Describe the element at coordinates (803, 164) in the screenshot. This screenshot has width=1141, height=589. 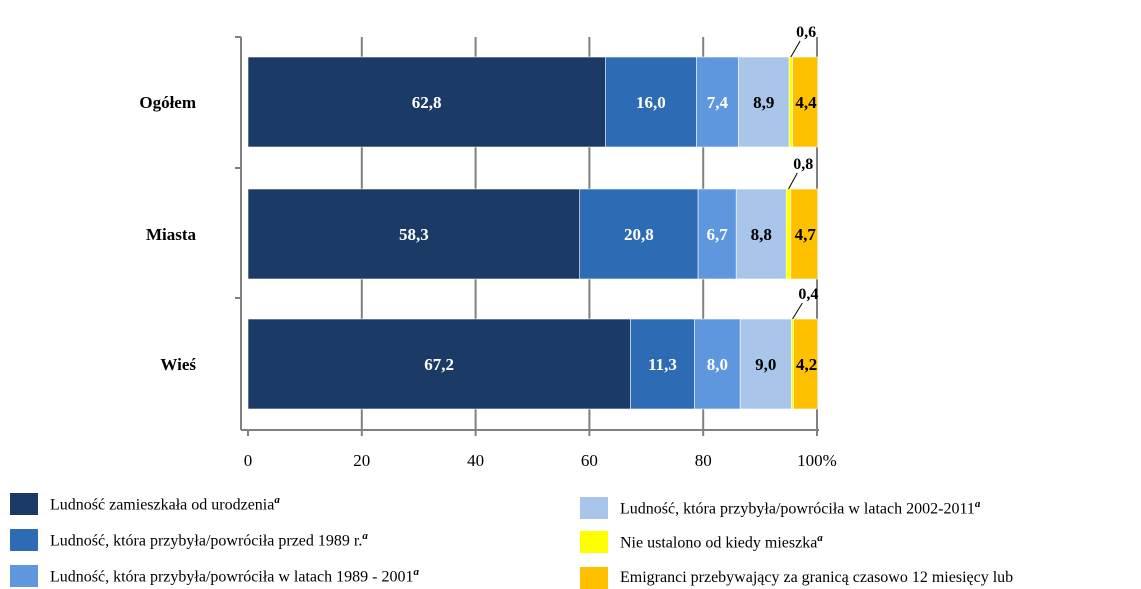
I see `data-label-1-4: 0,8` at that location.